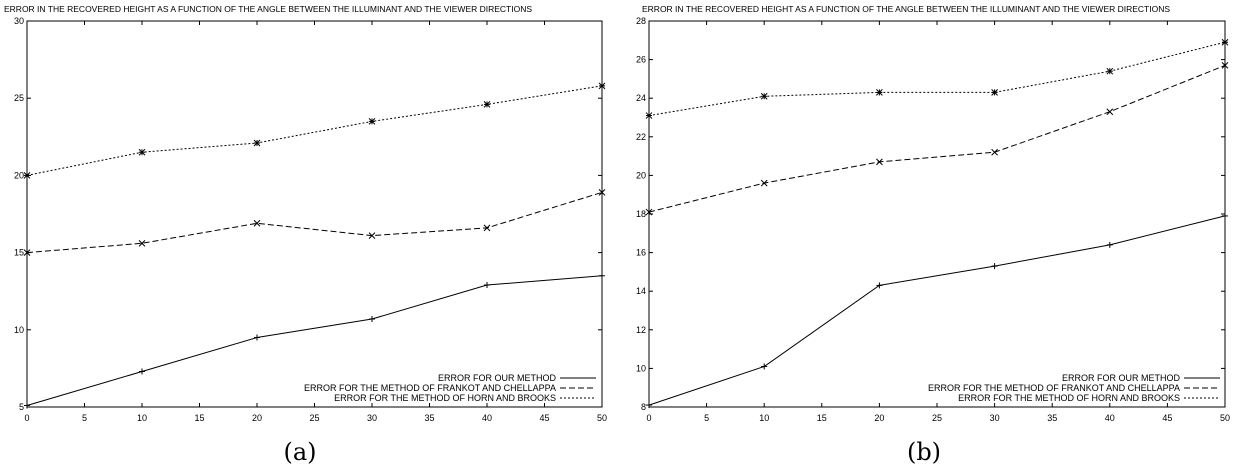 The width and height of the screenshot is (1243, 470). I want to click on y-tick-label: 22, so click(641, 137).